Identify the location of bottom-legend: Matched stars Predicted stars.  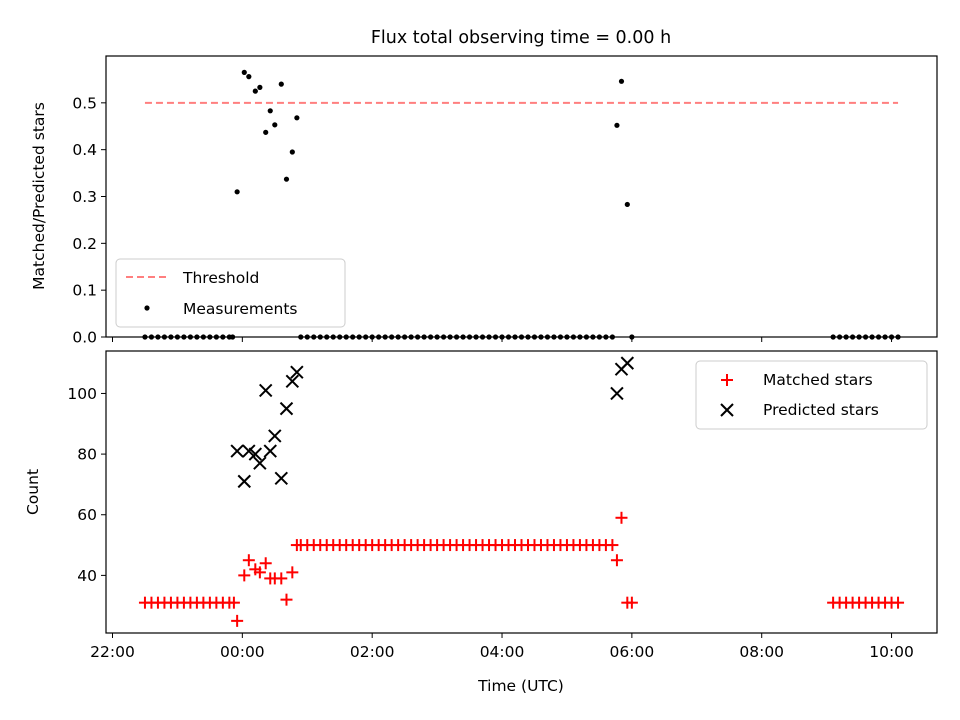
(811, 395).